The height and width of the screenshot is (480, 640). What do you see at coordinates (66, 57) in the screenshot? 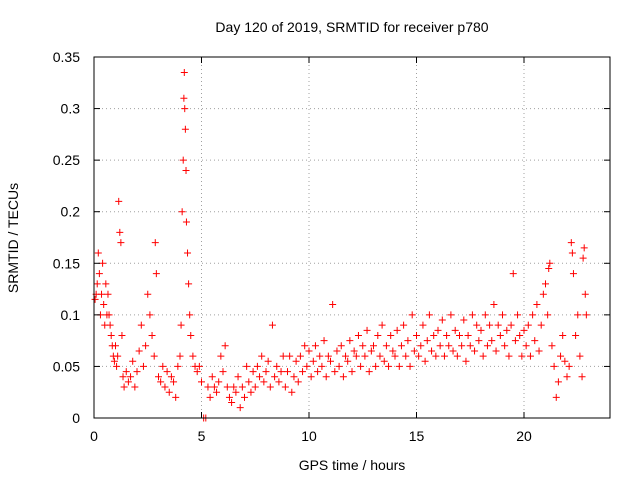
I see `y-tick-label: 0.35` at bounding box center [66, 57].